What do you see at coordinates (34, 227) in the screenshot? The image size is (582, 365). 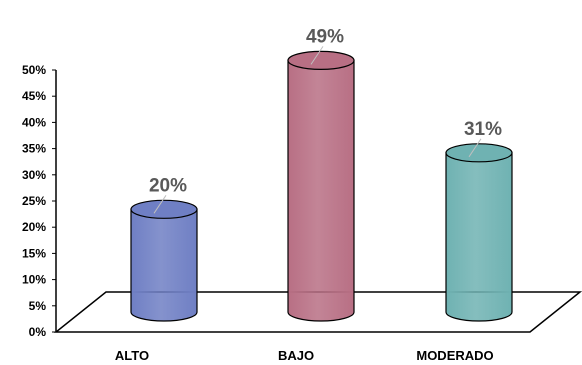 I see `y-tick-label: 20%` at bounding box center [34, 227].